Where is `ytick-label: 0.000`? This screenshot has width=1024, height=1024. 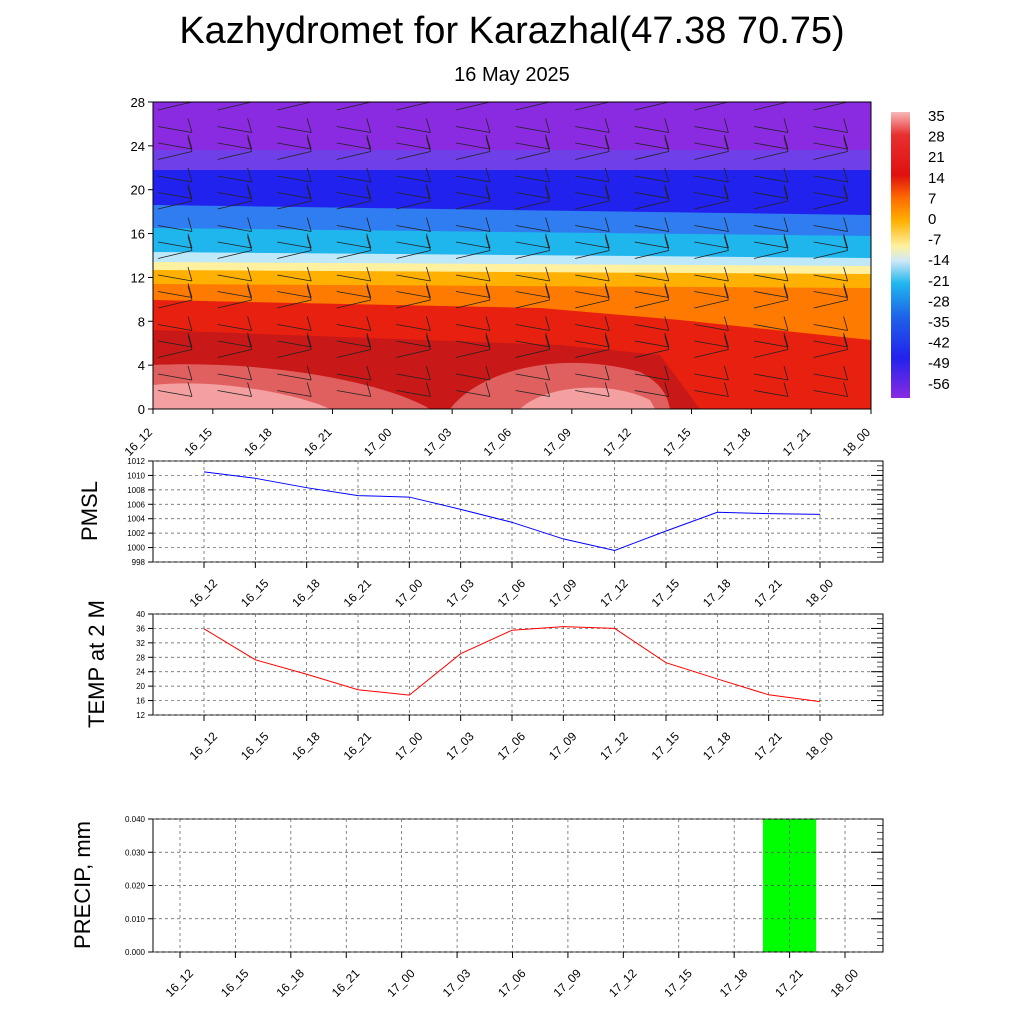 ytick-label: 0.000 is located at coordinates (135, 952).